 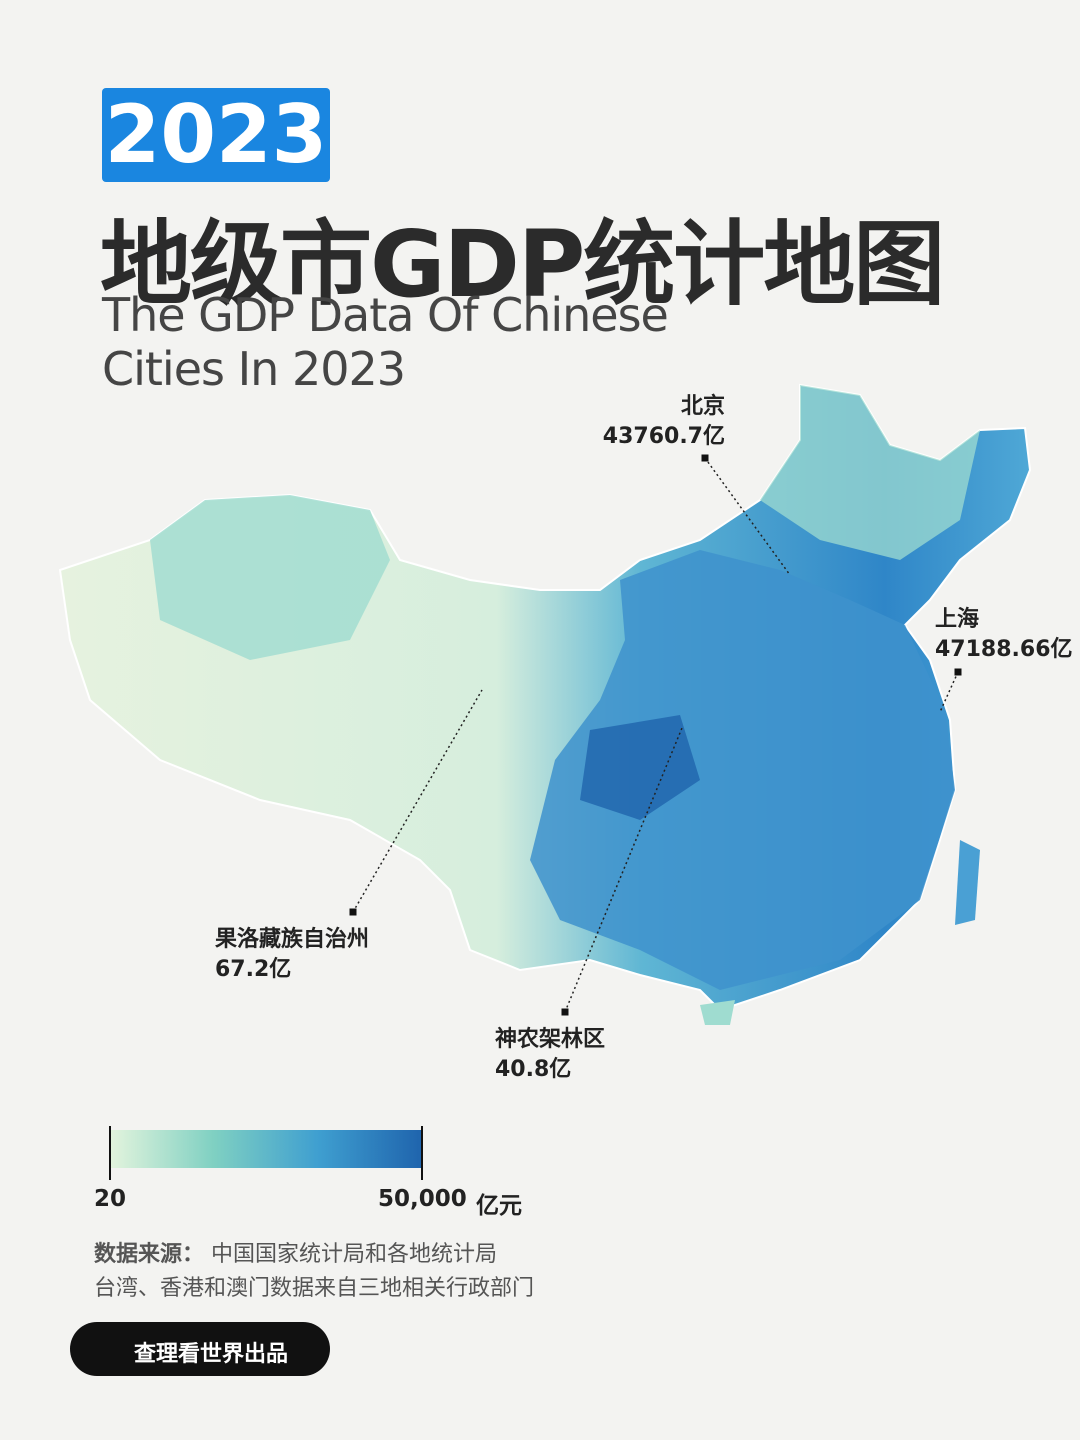 What do you see at coordinates (253, 969) in the screenshot?
I see `annotation-value: 67.2亿` at bounding box center [253, 969].